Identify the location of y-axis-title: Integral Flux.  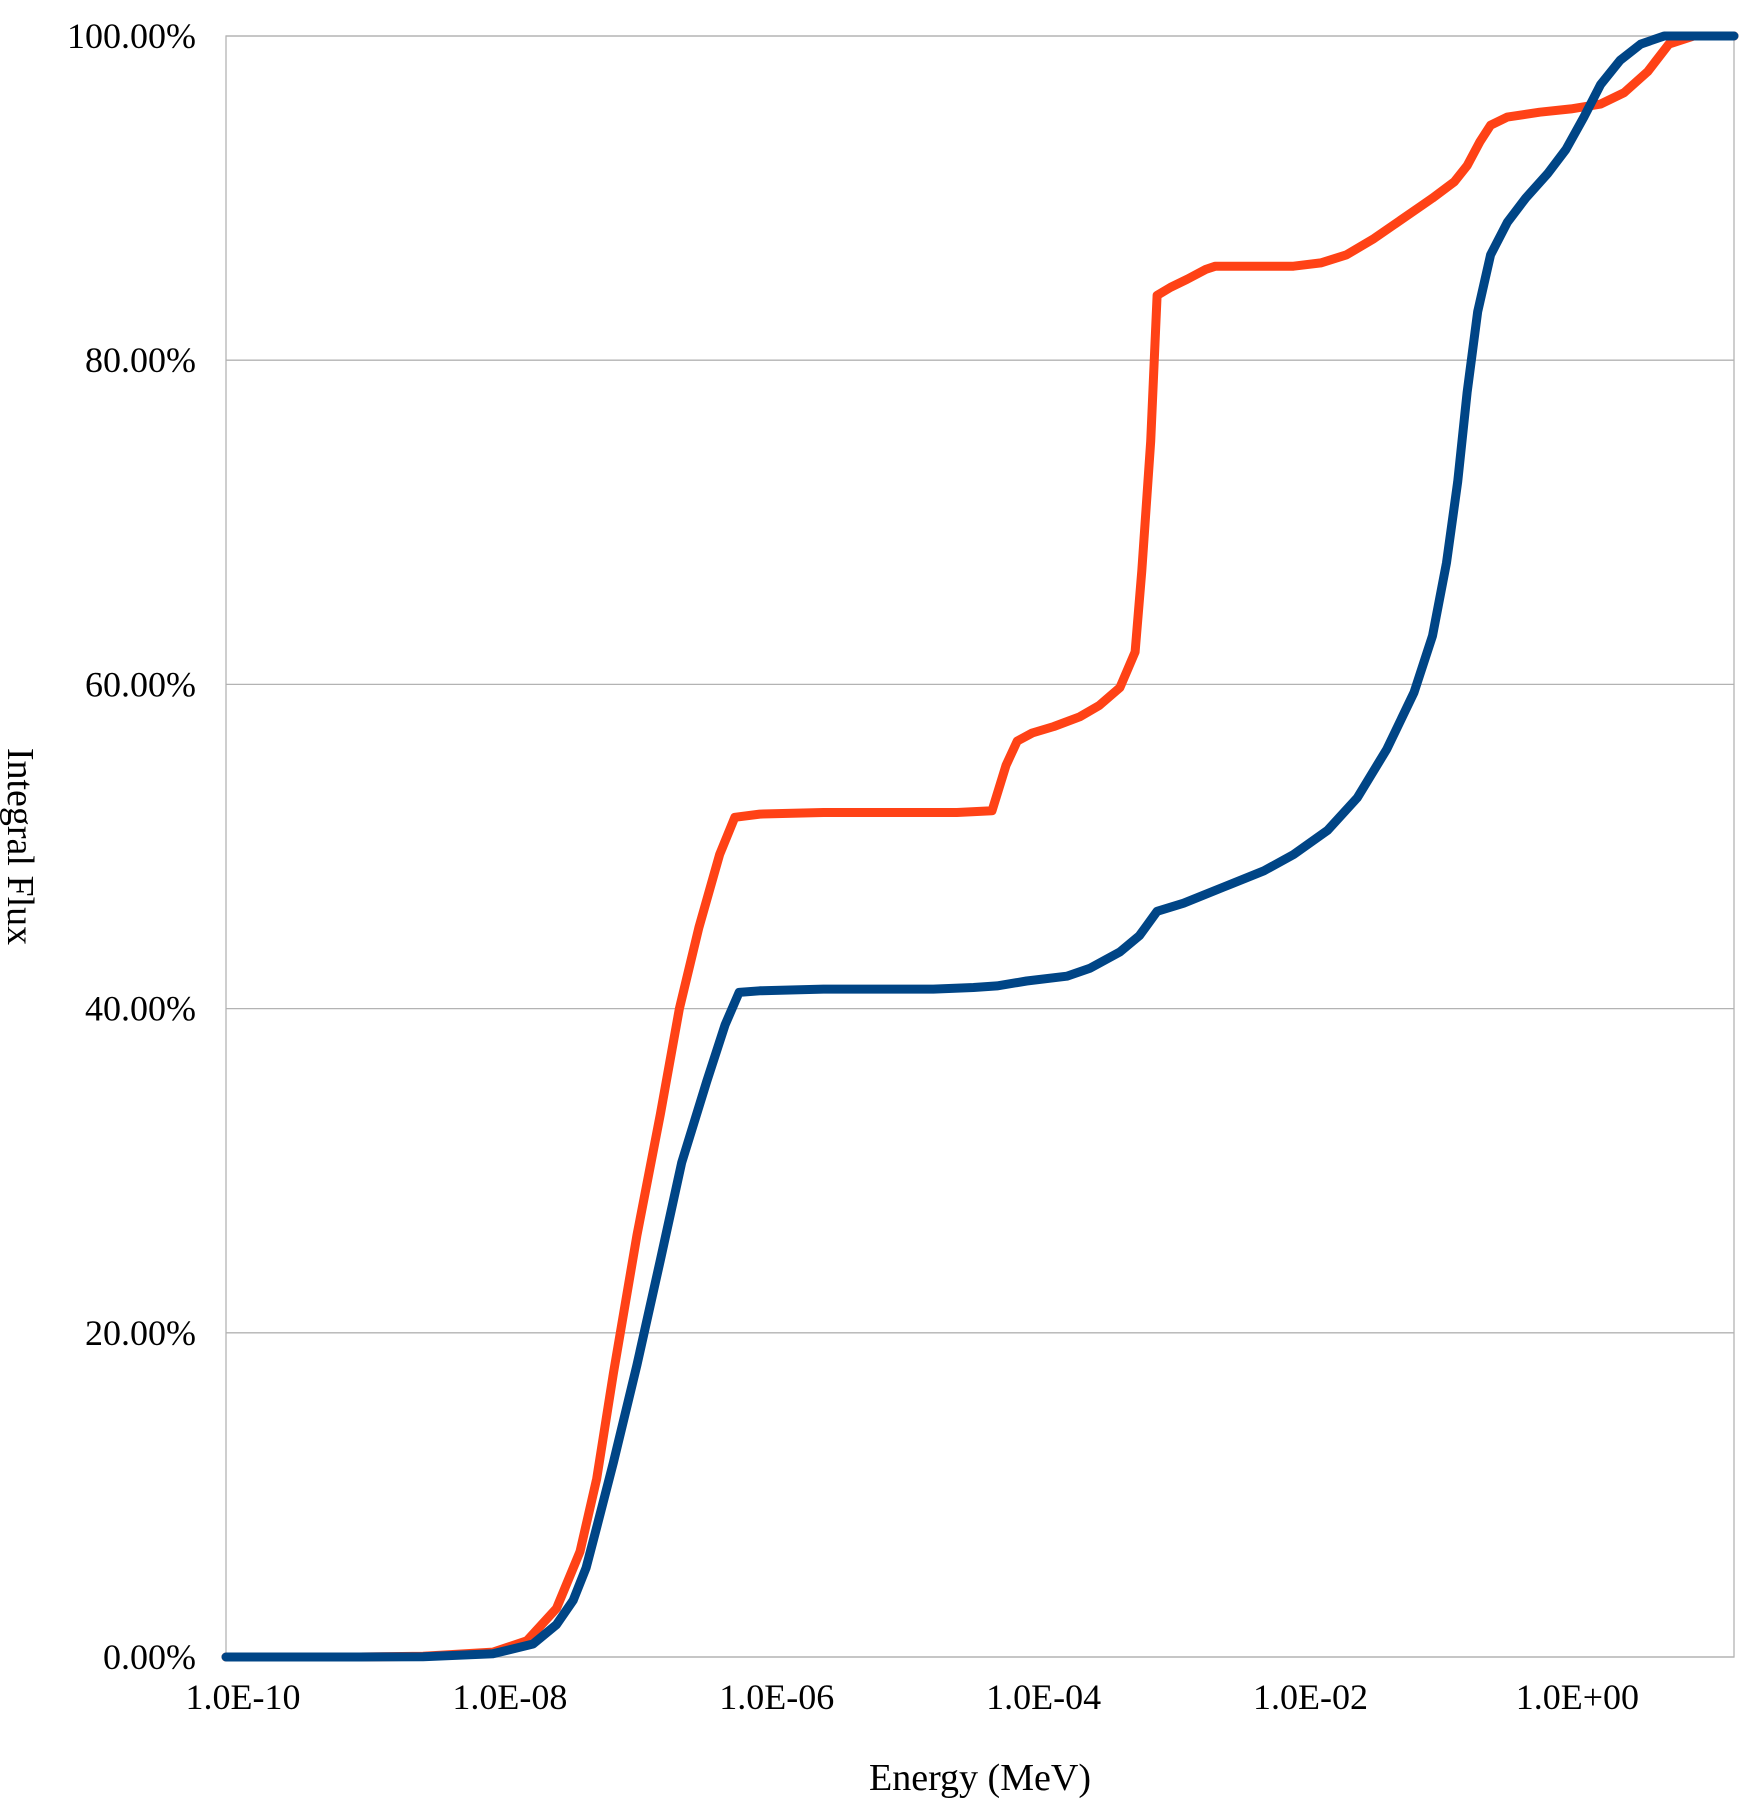
(20, 846).